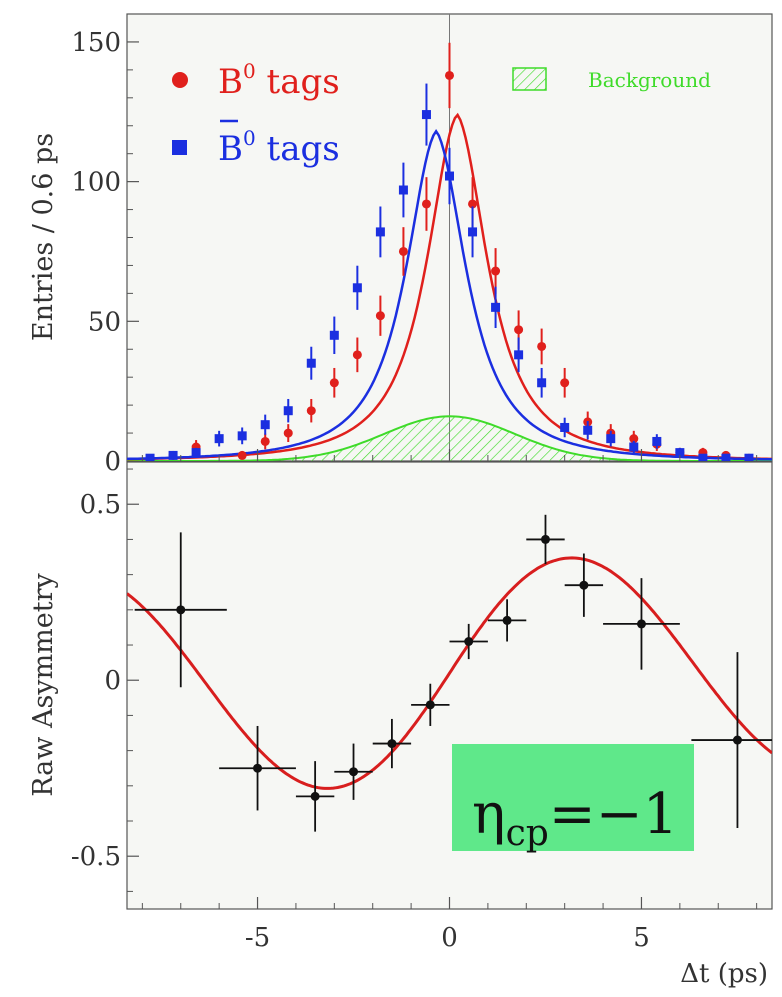  Describe the element at coordinates (575, 818) in the screenshot. I see `eta-cp-annotation: ηcp=−1` at that location.